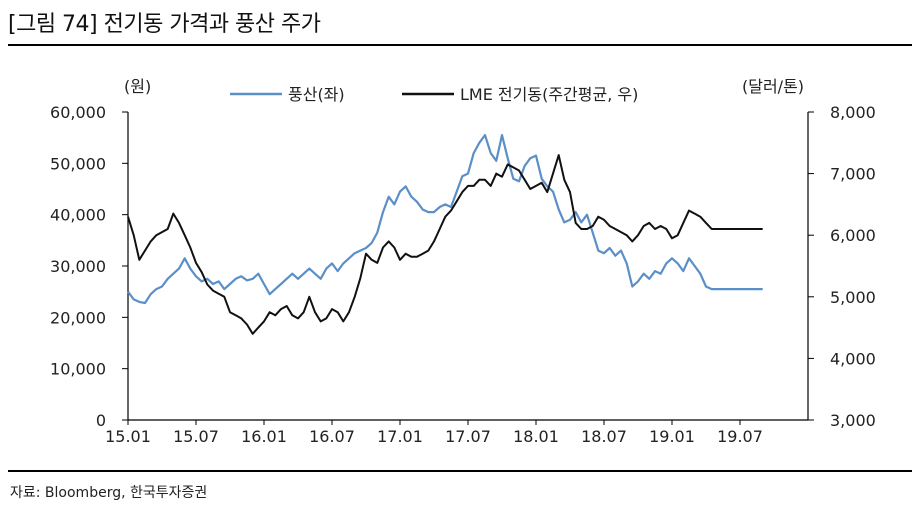  I want to click on x-tick-label: 19.07, so click(740, 436).